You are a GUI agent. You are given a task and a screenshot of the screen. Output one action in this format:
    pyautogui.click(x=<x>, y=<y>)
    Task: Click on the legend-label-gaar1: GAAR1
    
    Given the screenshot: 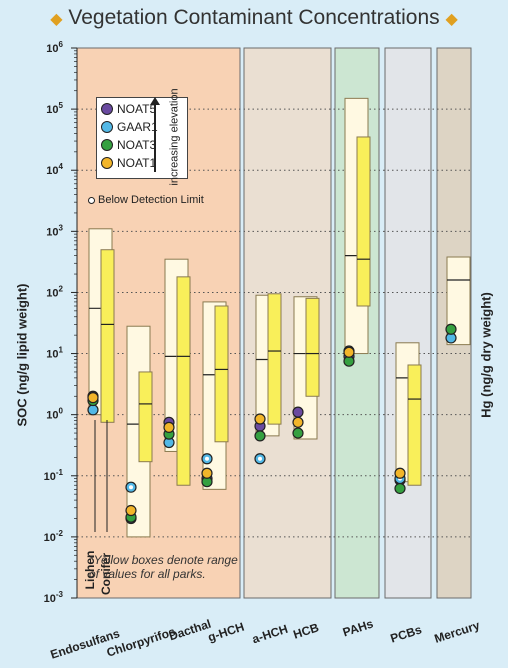 What is the action you would take?
    pyautogui.click(x=137, y=127)
    